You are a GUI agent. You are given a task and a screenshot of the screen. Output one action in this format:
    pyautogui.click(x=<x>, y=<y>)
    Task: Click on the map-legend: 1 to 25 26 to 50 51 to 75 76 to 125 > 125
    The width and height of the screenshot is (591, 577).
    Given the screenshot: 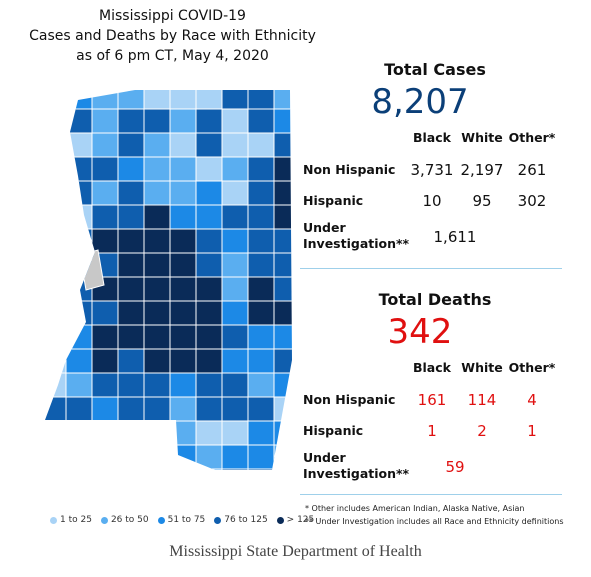 What is the action you would take?
    pyautogui.click(x=182, y=520)
    